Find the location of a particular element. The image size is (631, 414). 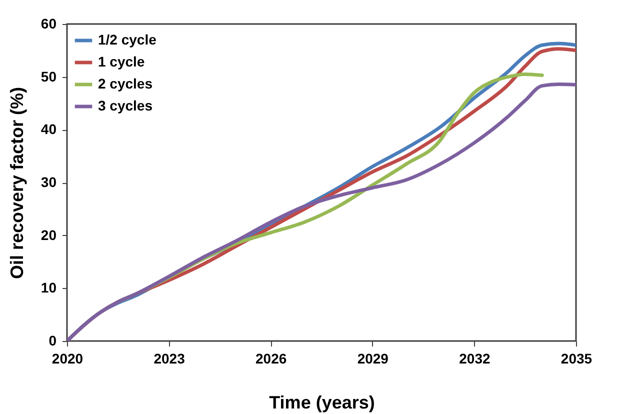

x-tick-label: 2035 is located at coordinates (576, 358).